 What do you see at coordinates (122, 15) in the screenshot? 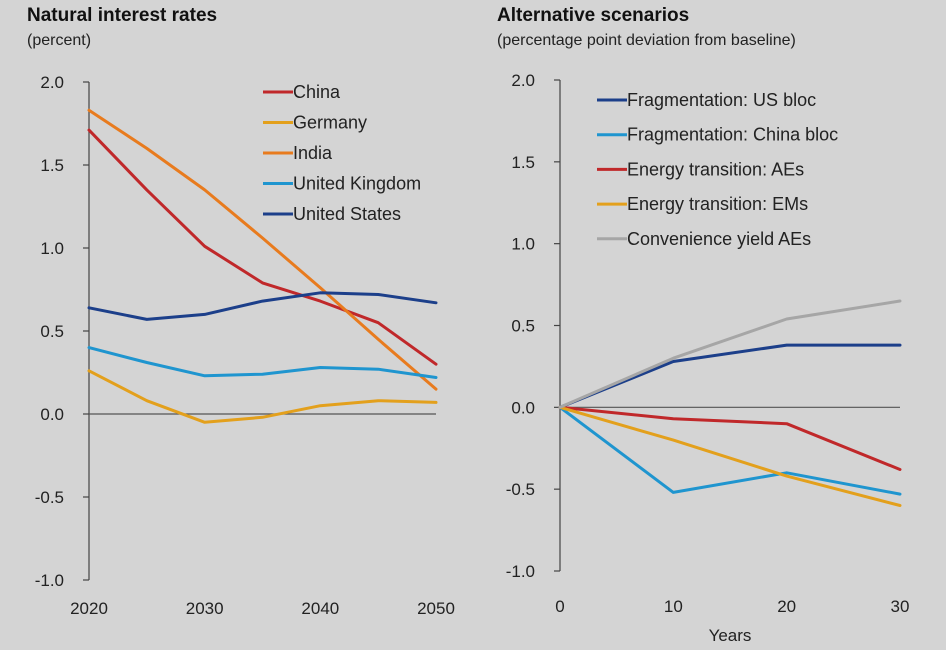
I see `chart-title-left: Natural interest rates` at bounding box center [122, 15].